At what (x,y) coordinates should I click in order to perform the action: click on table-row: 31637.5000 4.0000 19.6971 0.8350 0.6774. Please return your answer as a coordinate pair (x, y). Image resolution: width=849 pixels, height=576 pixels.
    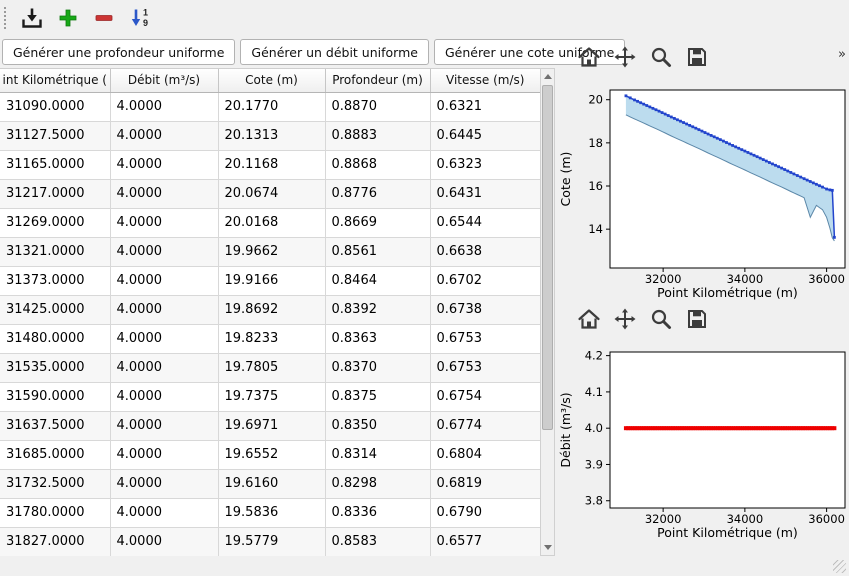
    Looking at the image, I should click on (270, 426).